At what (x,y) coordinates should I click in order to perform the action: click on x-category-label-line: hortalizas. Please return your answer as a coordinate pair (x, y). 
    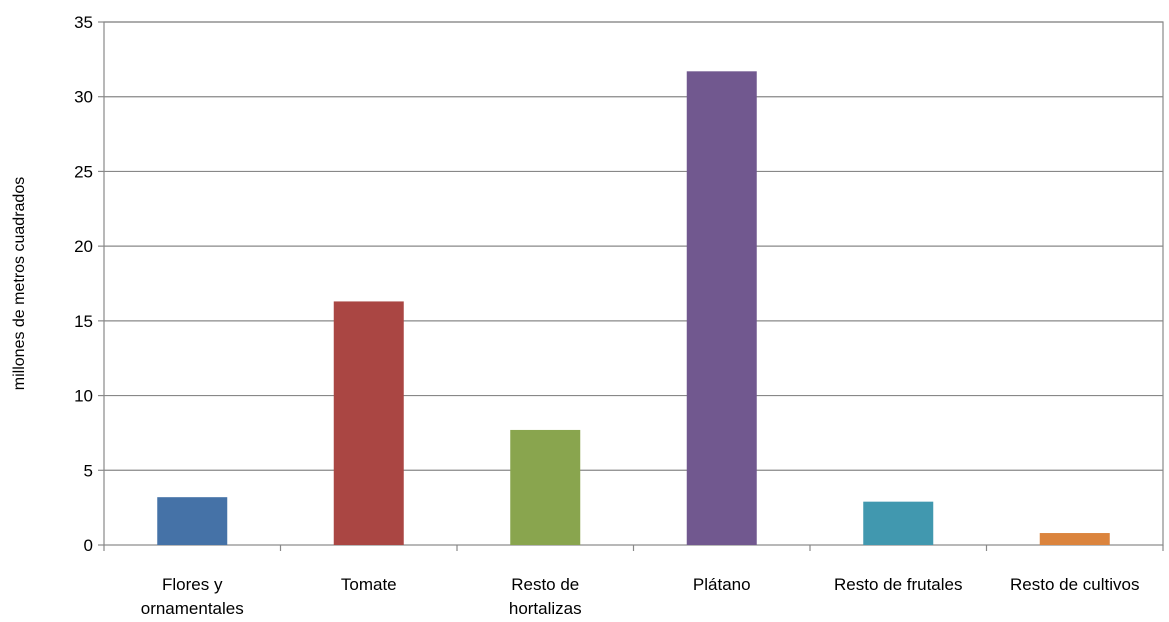
    Looking at the image, I should click on (545, 608).